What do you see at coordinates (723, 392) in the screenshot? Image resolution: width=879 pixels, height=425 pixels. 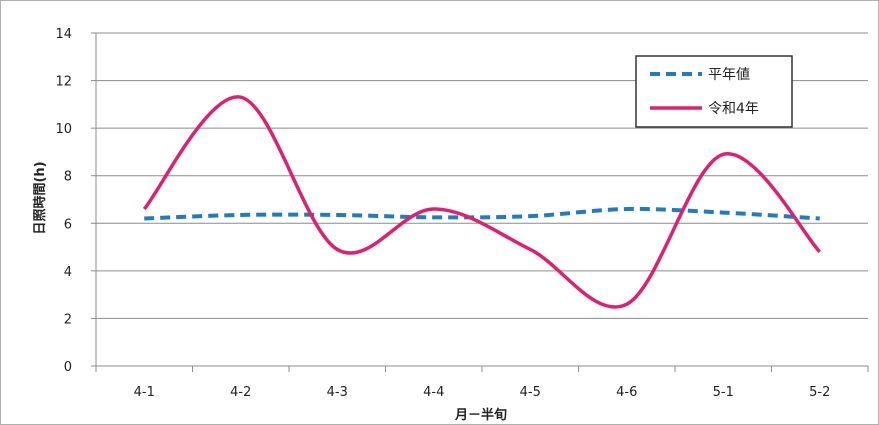 I see `x-tick-label: 5-1` at bounding box center [723, 392].